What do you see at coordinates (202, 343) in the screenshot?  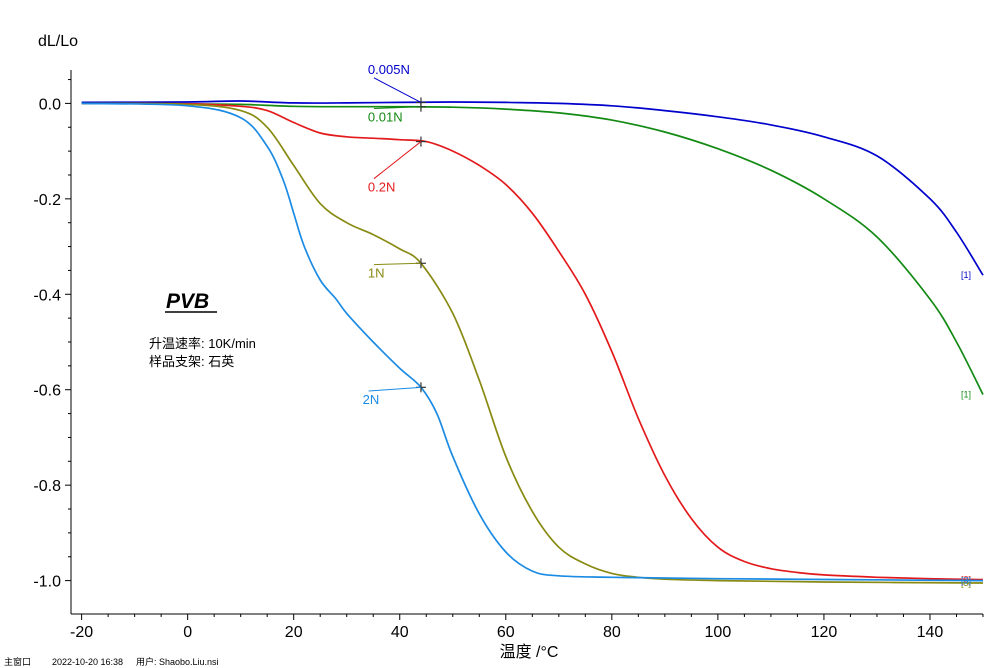 I see `info-heating-rate: 升温速率: 10K/min` at bounding box center [202, 343].